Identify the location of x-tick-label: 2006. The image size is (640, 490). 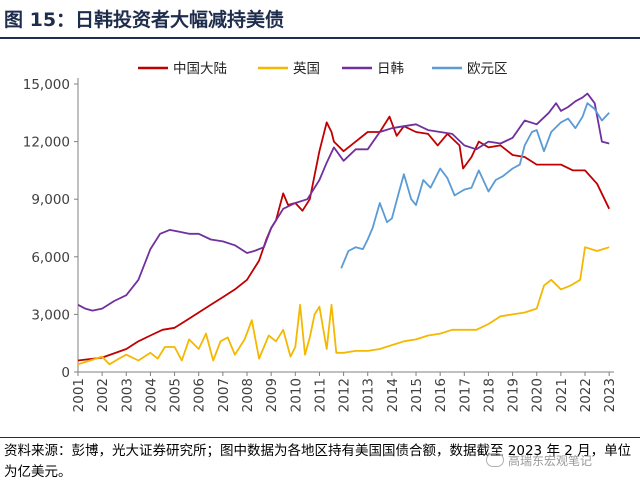
(200, 395).